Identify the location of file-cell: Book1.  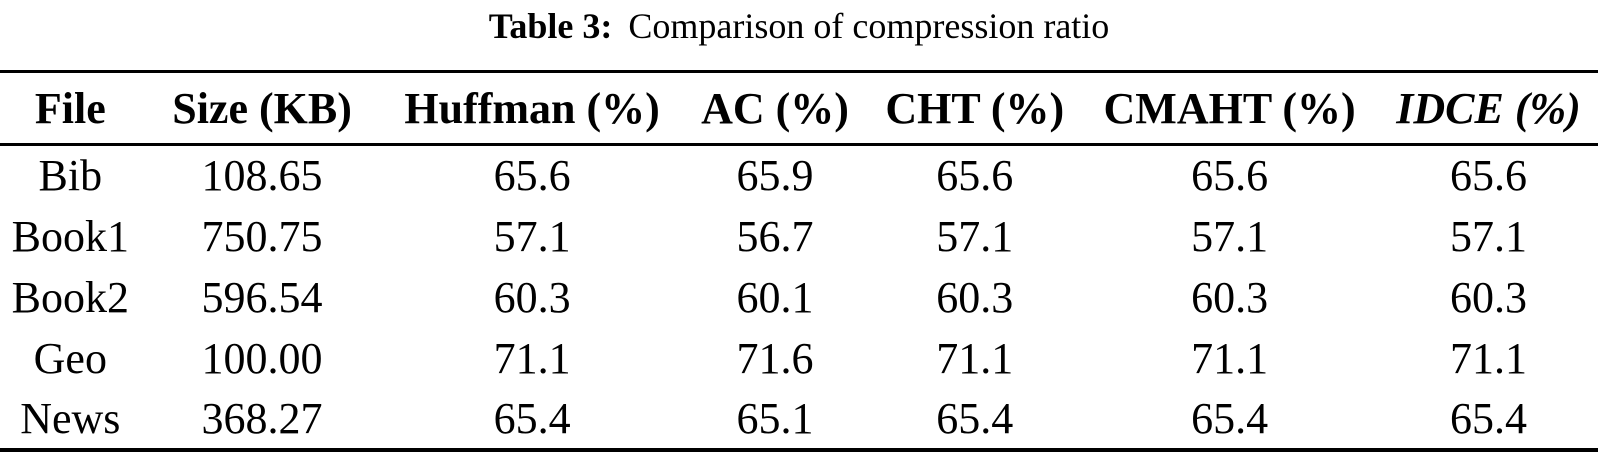
(70, 236).